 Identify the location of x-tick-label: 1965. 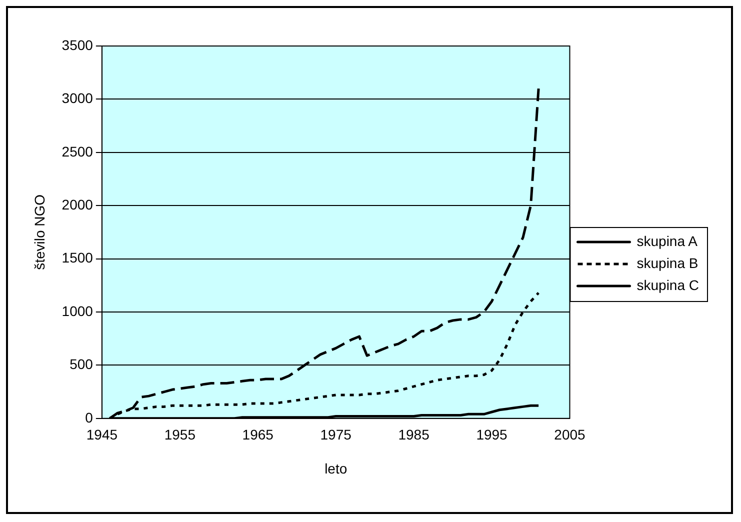
(258, 434).